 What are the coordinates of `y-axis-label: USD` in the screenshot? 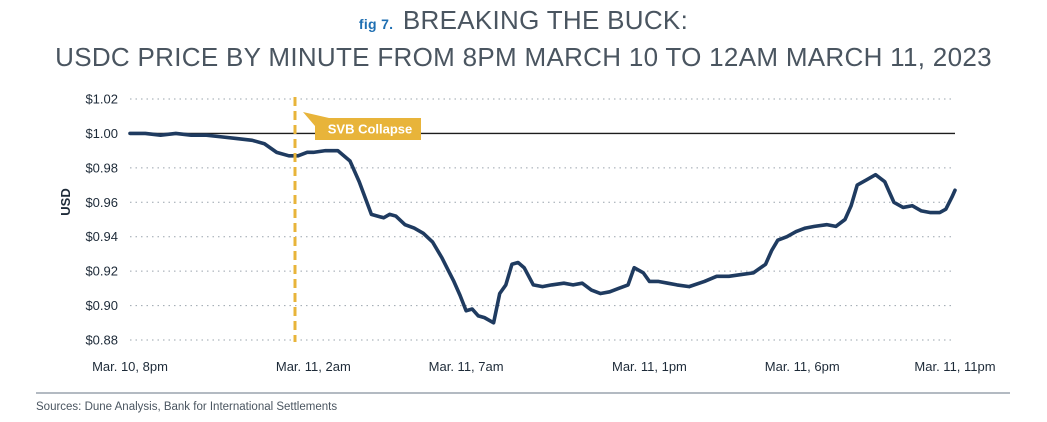 It's located at (65, 201).